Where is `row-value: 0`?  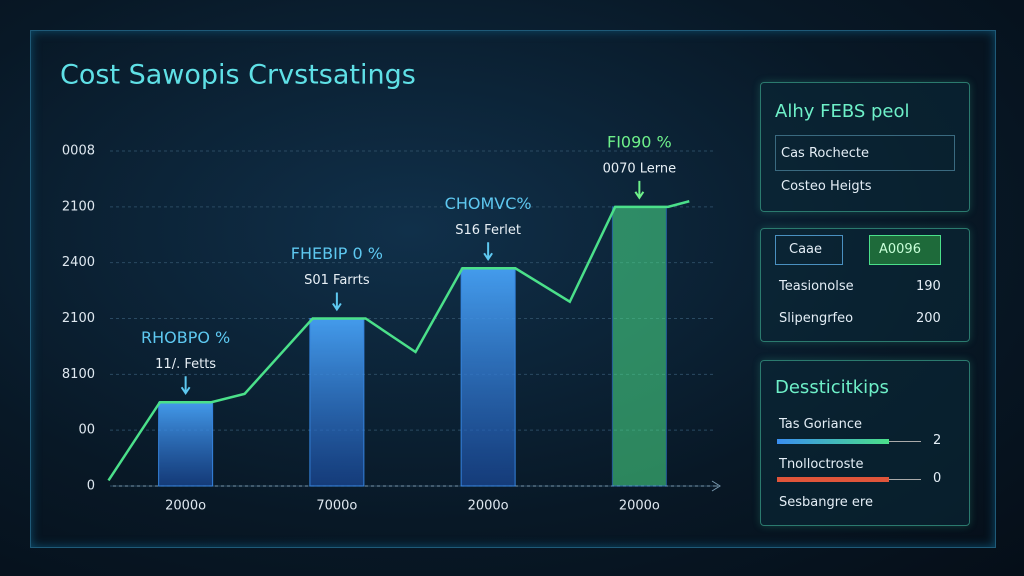 row-value: 0 is located at coordinates (937, 478).